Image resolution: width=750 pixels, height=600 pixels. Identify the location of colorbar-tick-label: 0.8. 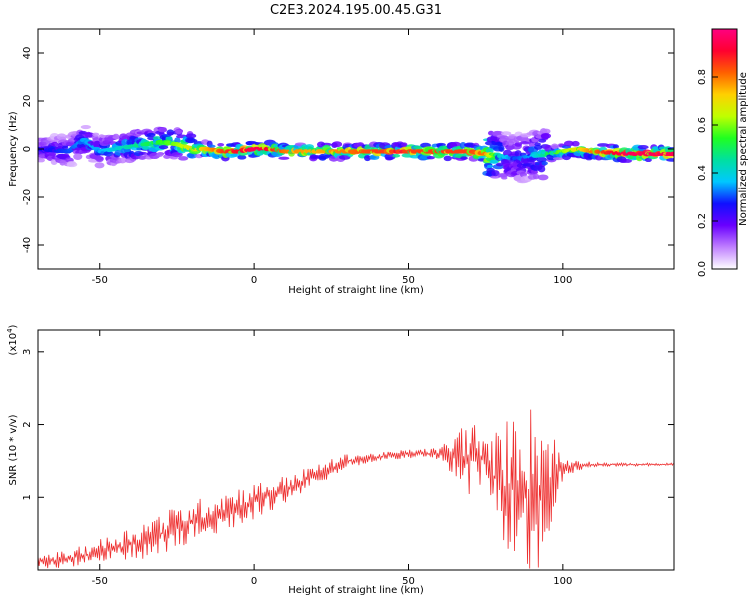
(702, 77).